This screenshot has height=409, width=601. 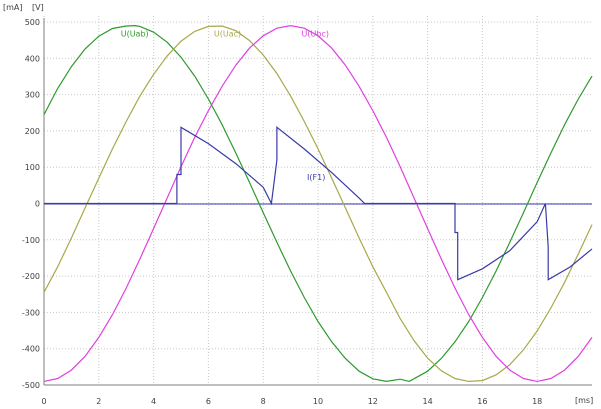 I want to click on y-tick-label: 500, so click(x=32, y=22).